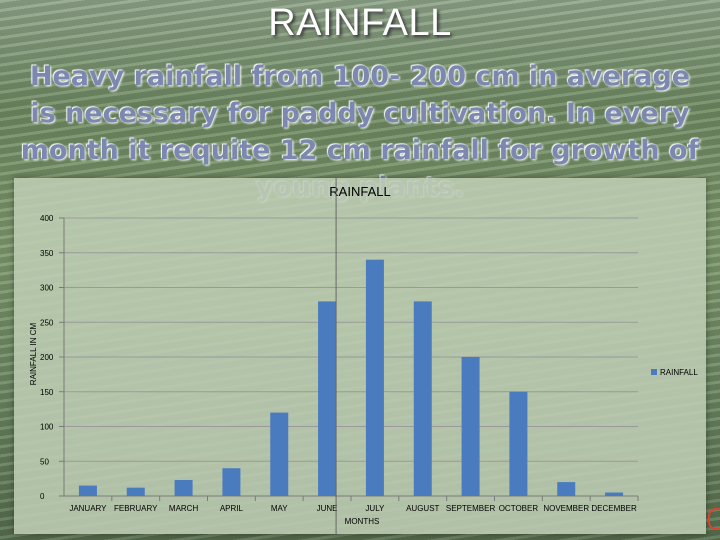 This screenshot has width=720, height=540. Describe the element at coordinates (422, 508) in the screenshot. I see `x-tick-label: AUGUST` at that location.